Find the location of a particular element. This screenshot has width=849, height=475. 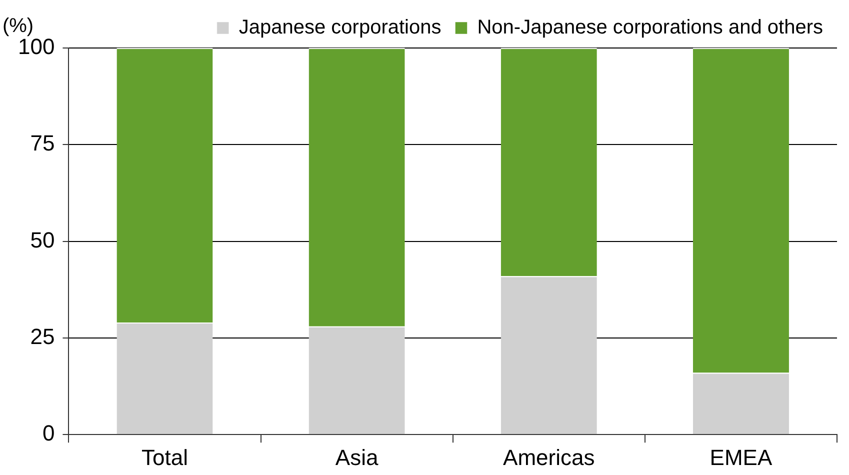

x-tick-label: Asia is located at coordinates (357, 457).